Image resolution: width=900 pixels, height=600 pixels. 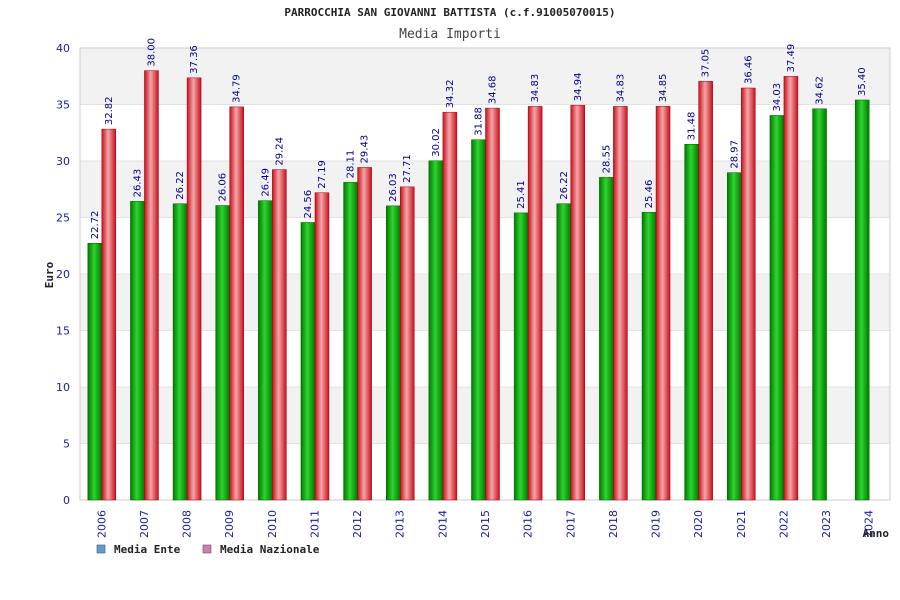 What do you see at coordinates (270, 549) in the screenshot?
I see `legend-label-nazionale: Media Nazionale` at bounding box center [270, 549].